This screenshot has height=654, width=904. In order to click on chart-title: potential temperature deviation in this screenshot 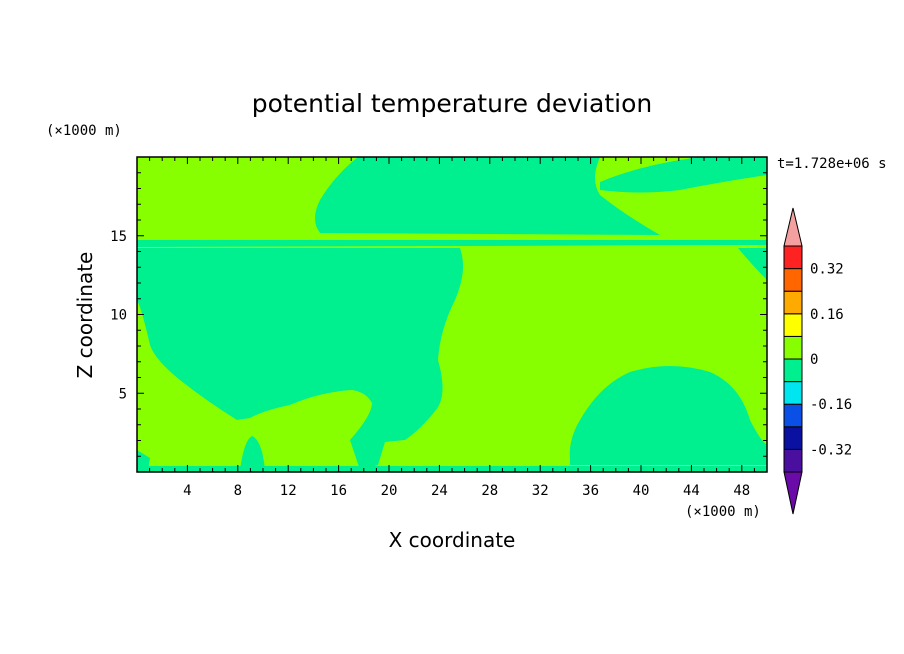, I will do `click(452, 103)`.